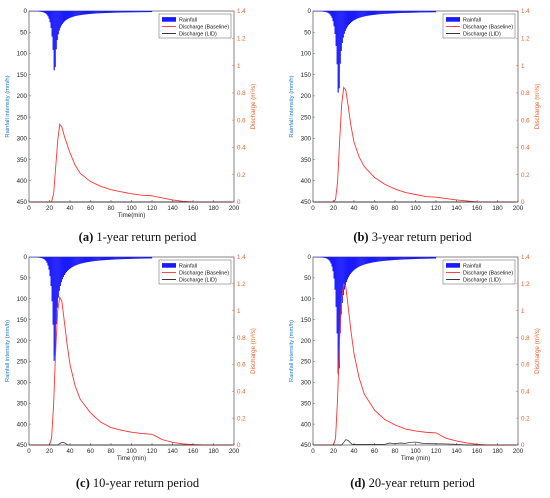 The height and width of the screenshot is (498, 550). Describe the element at coordinates (132, 215) in the screenshot. I see `x-axis-label: Time(min)` at that location.